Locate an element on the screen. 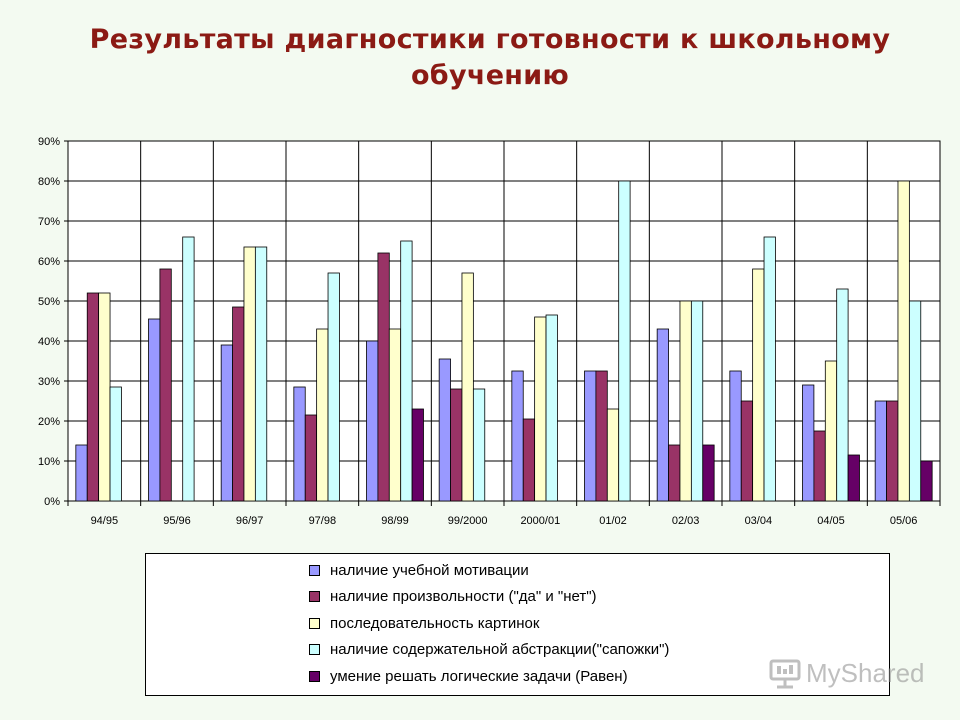  x-tick-label: 94/95 is located at coordinates (105, 521).